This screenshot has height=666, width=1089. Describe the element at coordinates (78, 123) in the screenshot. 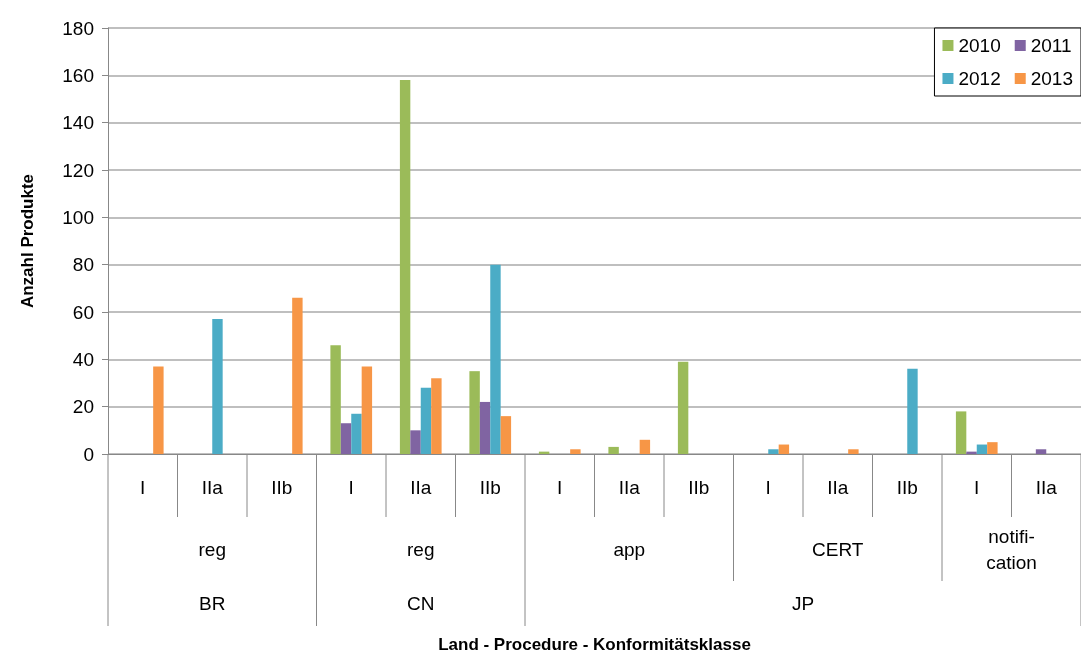

I see `y-tick-label: 140` at that location.